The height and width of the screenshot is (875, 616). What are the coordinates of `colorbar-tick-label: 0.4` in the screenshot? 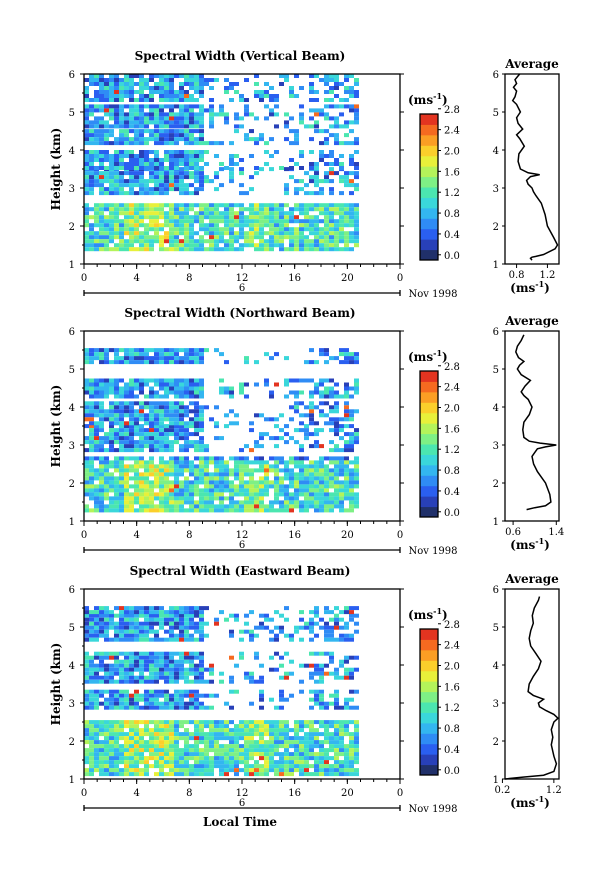 It's located at (452, 492).